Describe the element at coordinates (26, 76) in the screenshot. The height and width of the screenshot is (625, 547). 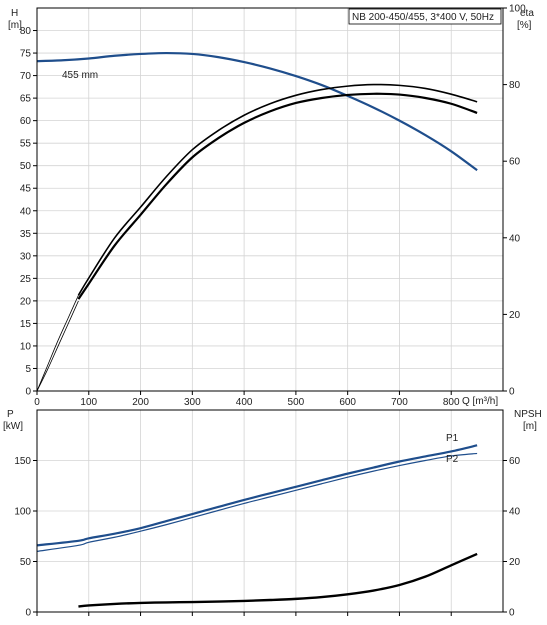
I see `left-tick-label: 70` at that location.